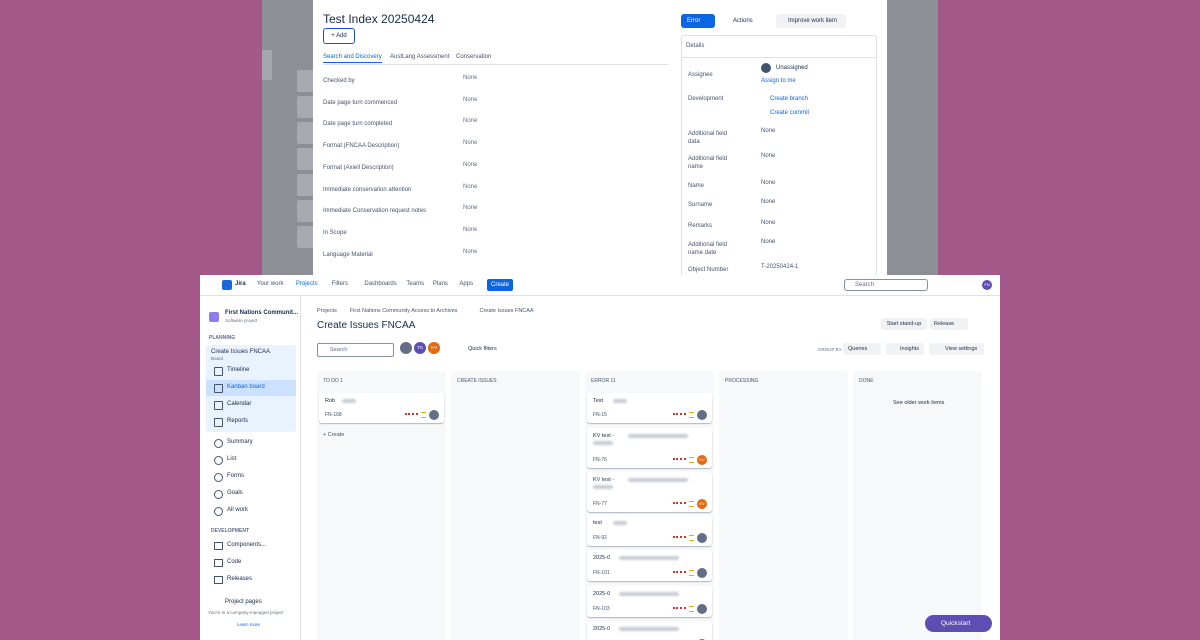 This screenshot has width=1200, height=640. I want to click on dev-item: Code, so click(234, 562).